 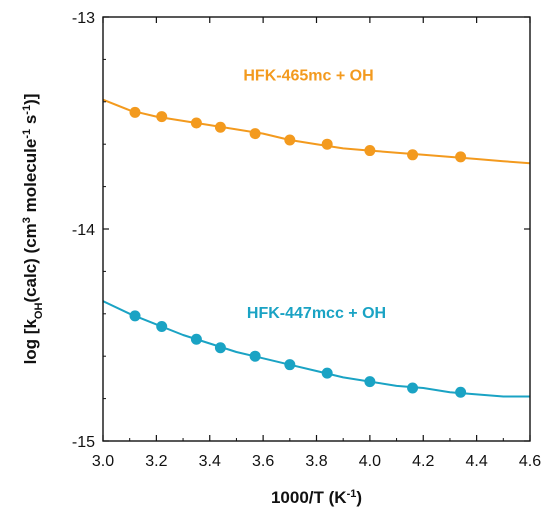 What do you see at coordinates (156, 461) in the screenshot?
I see `x-tick-label: 3.2` at bounding box center [156, 461].